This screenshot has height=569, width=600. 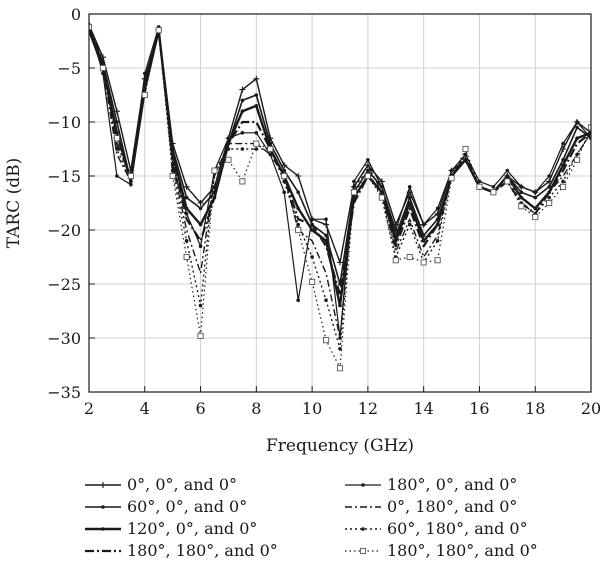 I want to click on y-tick-label: −35, so click(x=64, y=392).